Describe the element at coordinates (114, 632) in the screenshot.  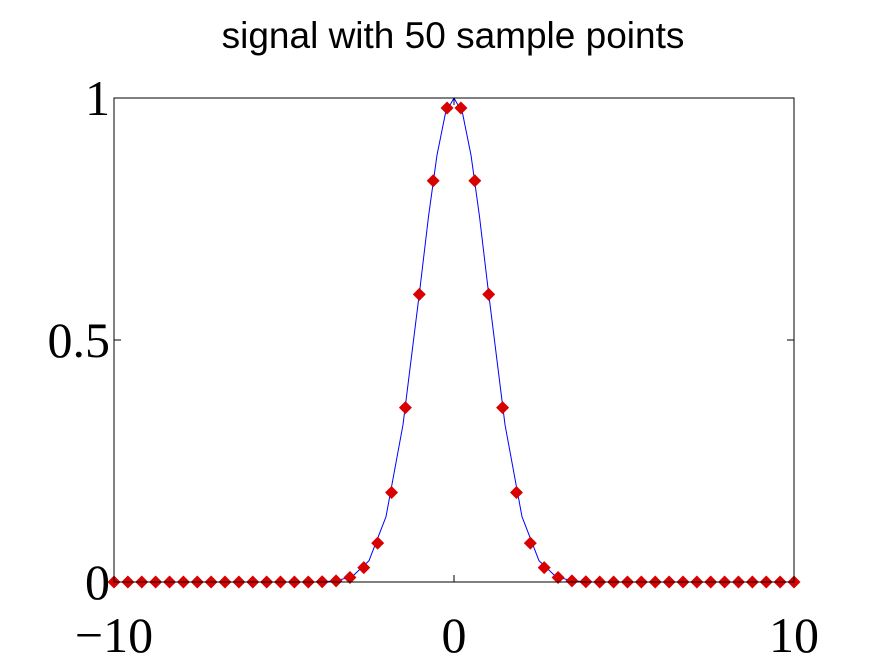
I see `x-tick-label: −10` at that location.